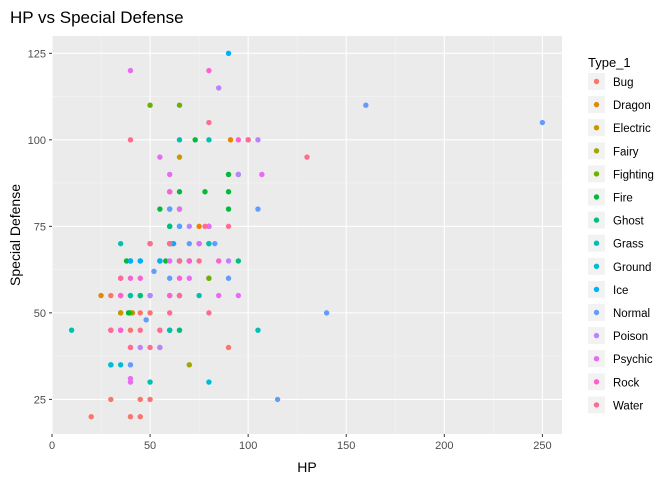 This screenshot has height=480, width=672. I want to click on x-tick-label: 200, so click(444, 446).